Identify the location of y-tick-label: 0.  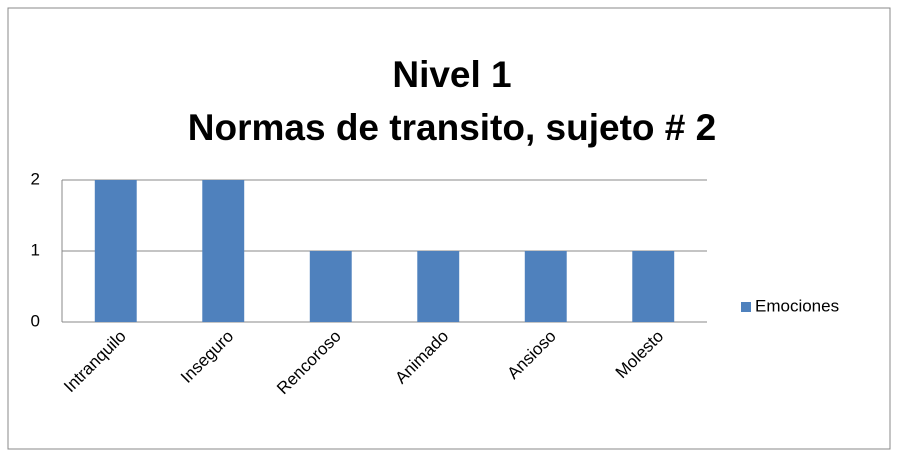
(35, 320).